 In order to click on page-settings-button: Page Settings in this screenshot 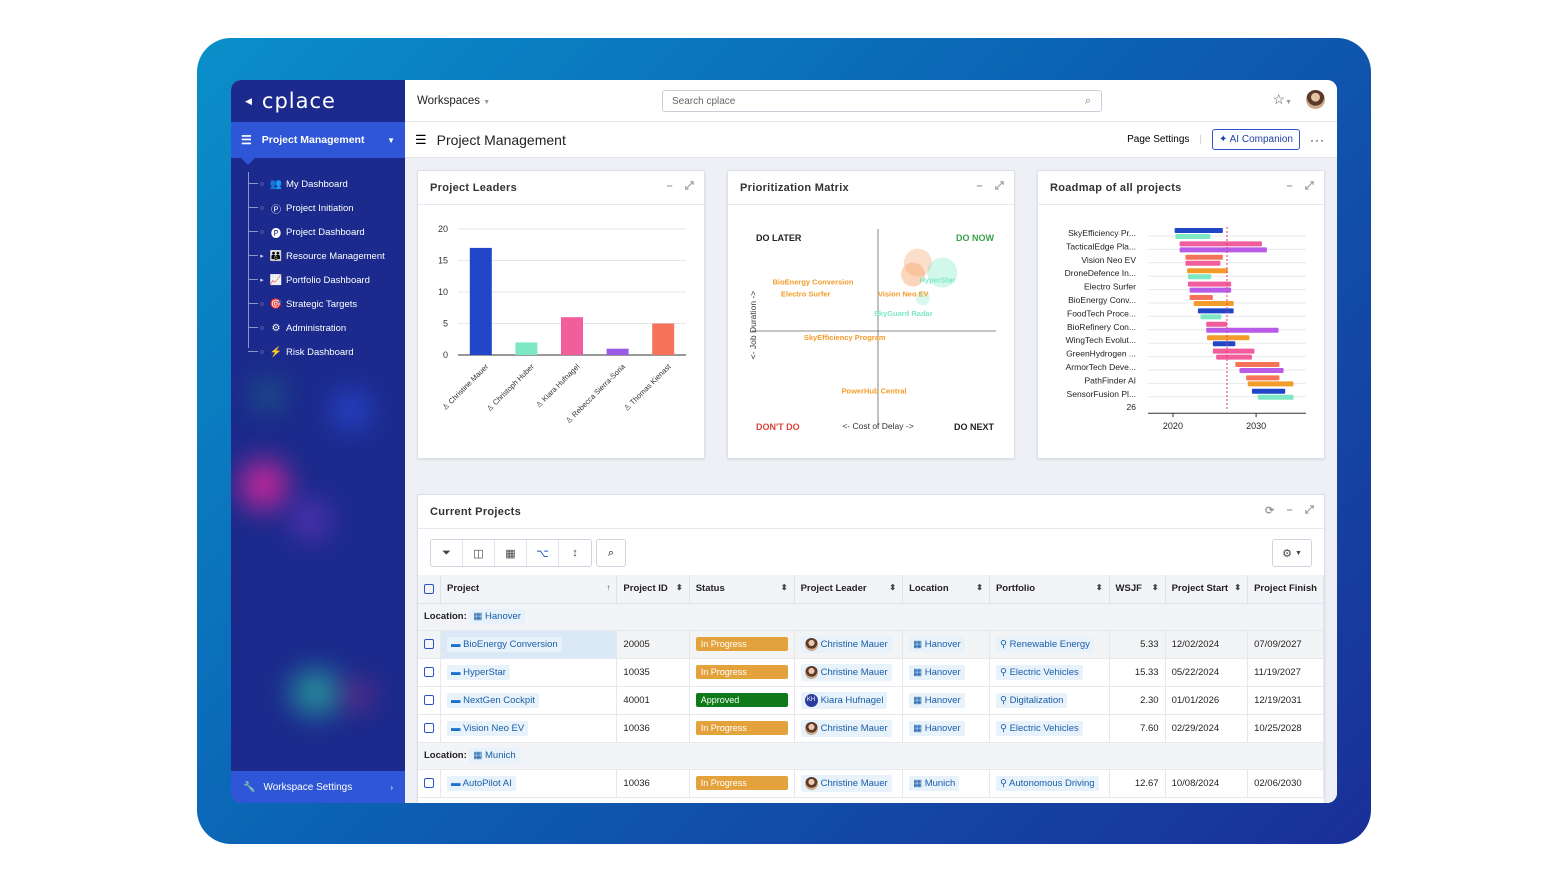, I will do `click(1158, 139)`.